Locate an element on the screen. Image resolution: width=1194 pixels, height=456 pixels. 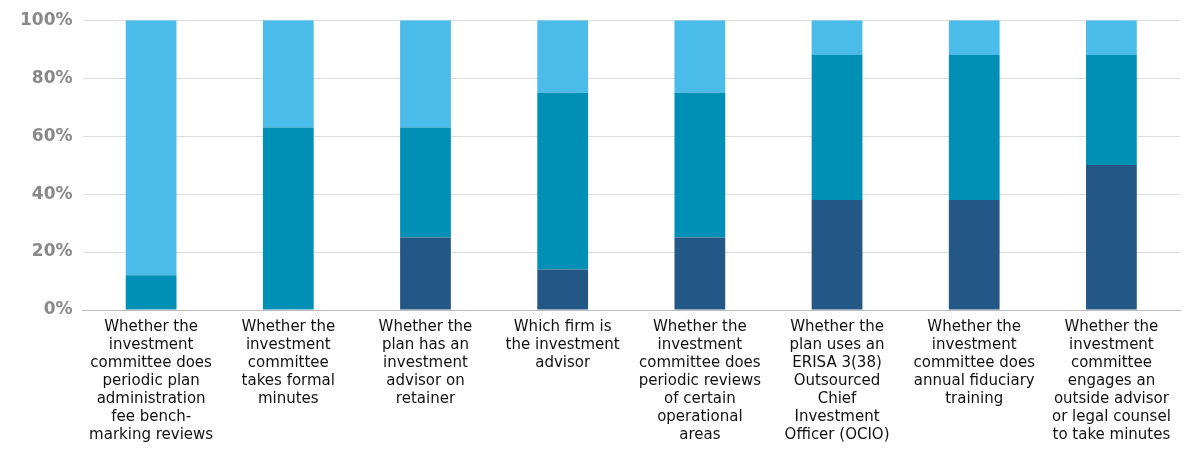
x-tick-label: Whether the investment committee does periodic plan administration fee bench-marking reviews is located at coordinates (151, 379).